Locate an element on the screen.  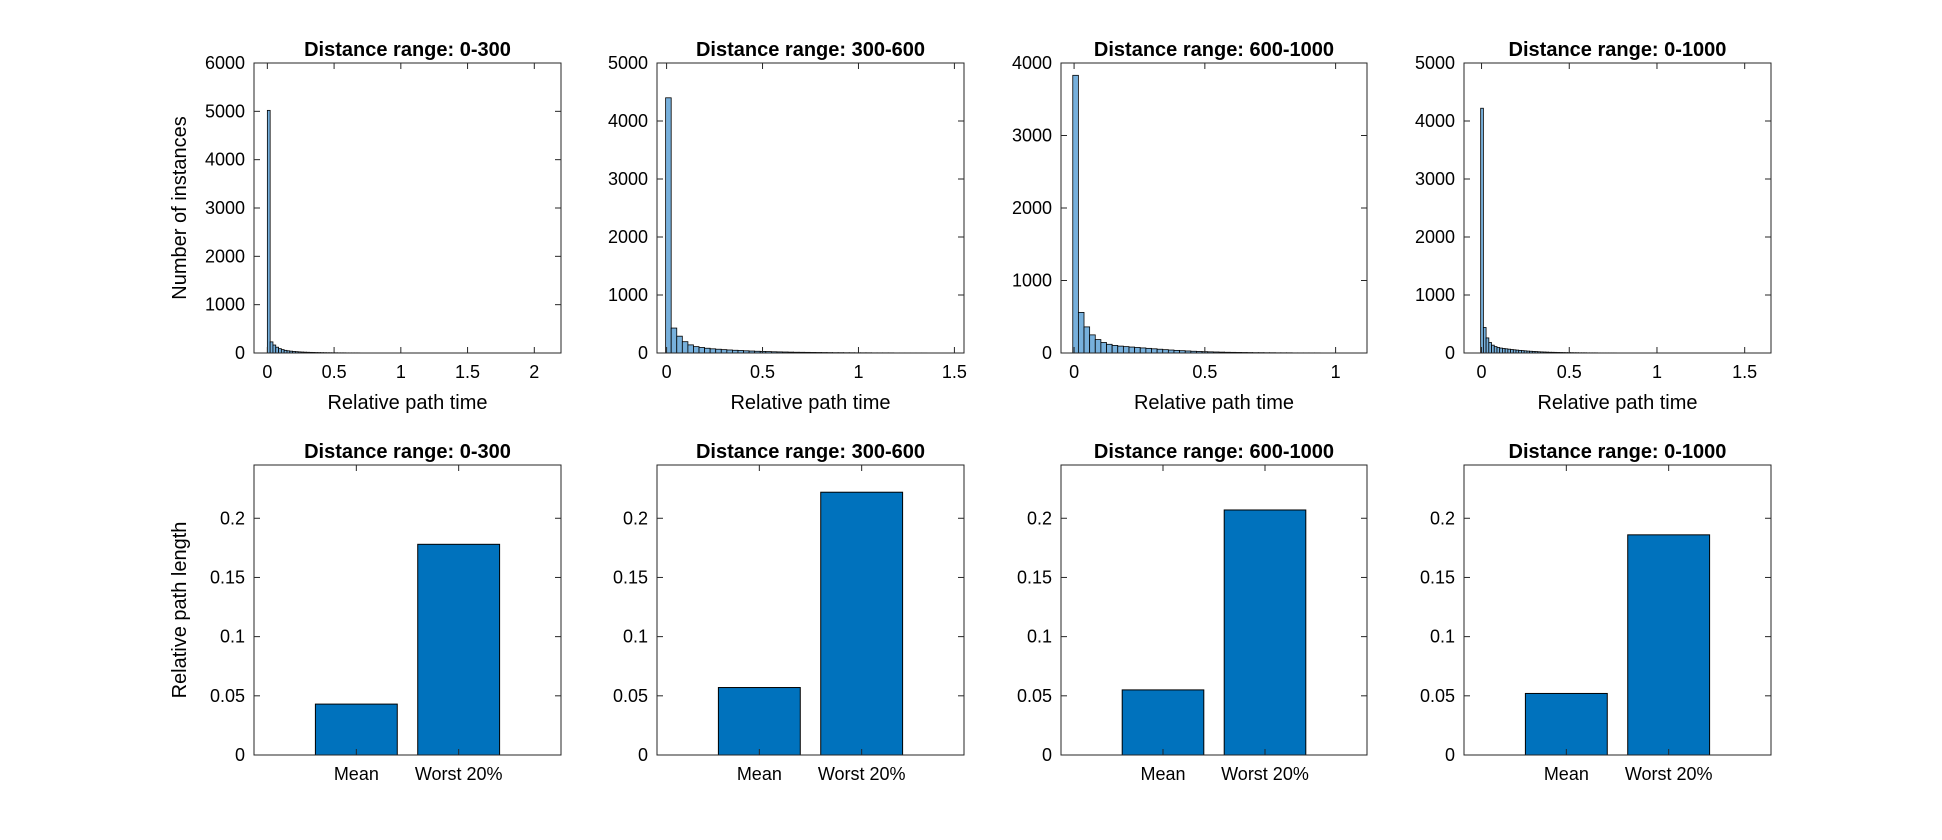
y-axis-label: Relative path length is located at coordinates (180, 610).